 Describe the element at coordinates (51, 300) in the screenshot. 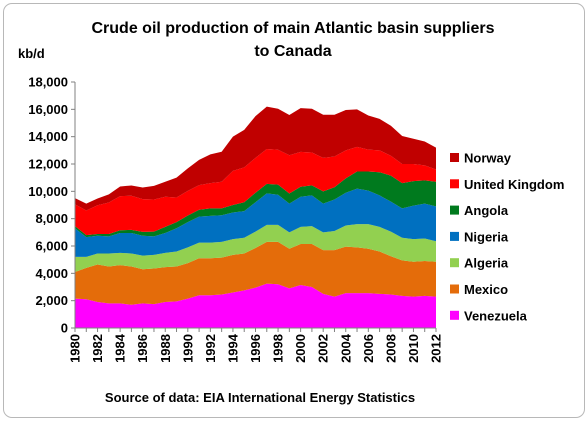

I see `y-tick-label: 2,000` at that location.